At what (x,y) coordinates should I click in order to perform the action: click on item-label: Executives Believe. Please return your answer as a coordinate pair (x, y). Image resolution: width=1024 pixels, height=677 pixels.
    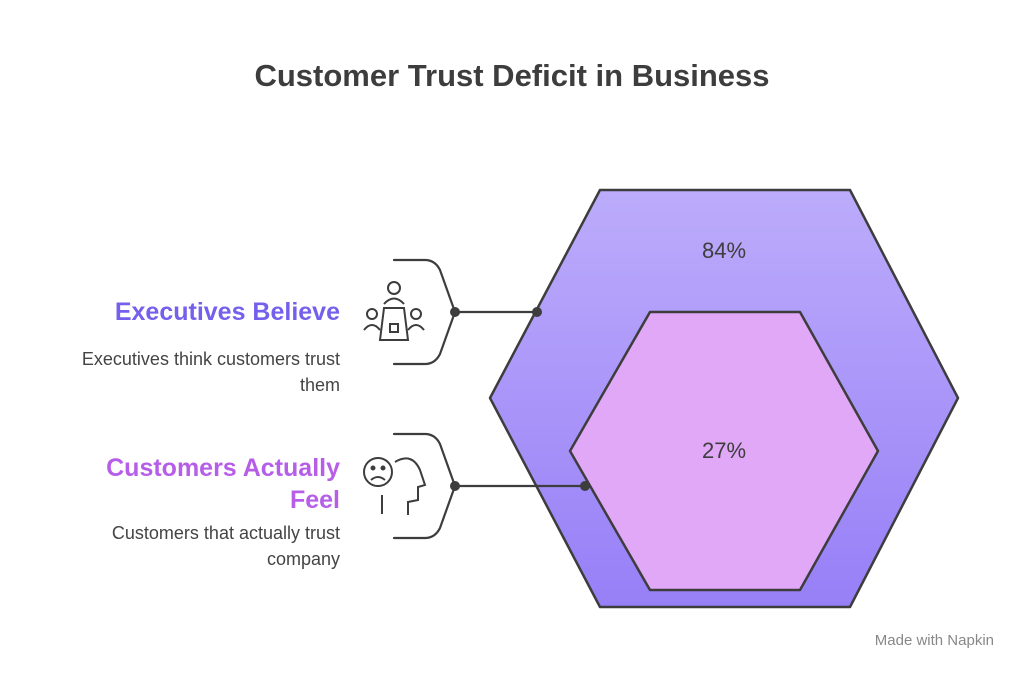
    Looking at the image, I should click on (227, 312).